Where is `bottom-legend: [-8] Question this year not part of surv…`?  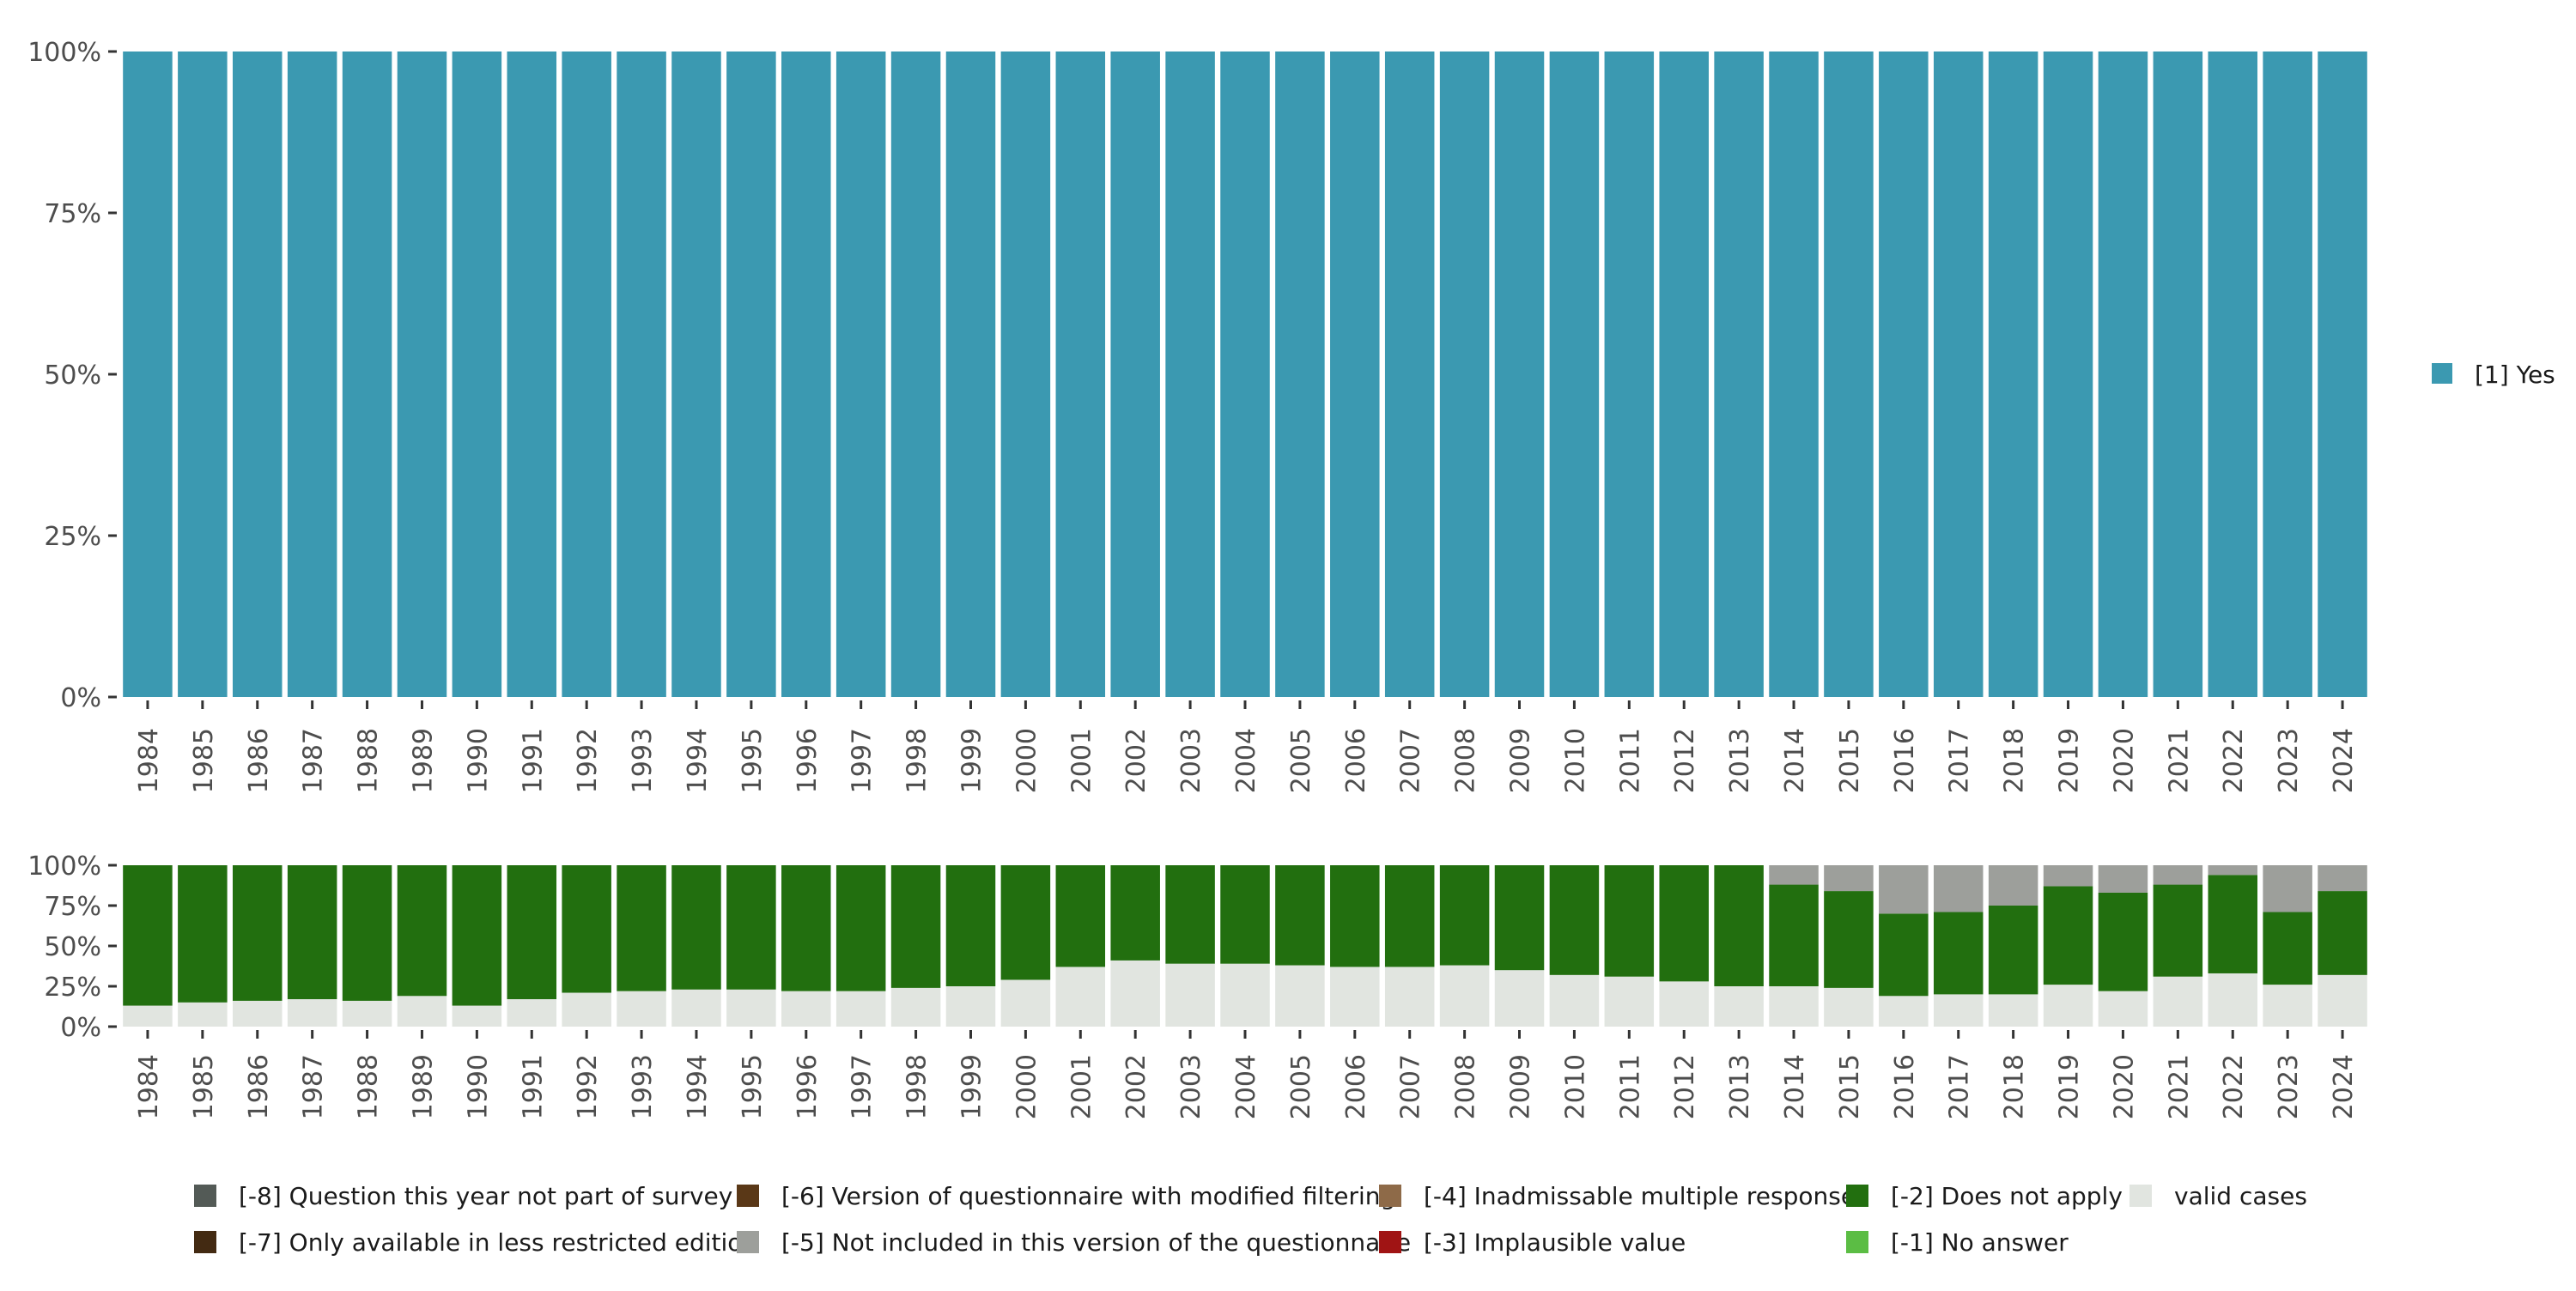
bottom-legend: [-8] Question this year not part of surv… is located at coordinates (1250, 1220).